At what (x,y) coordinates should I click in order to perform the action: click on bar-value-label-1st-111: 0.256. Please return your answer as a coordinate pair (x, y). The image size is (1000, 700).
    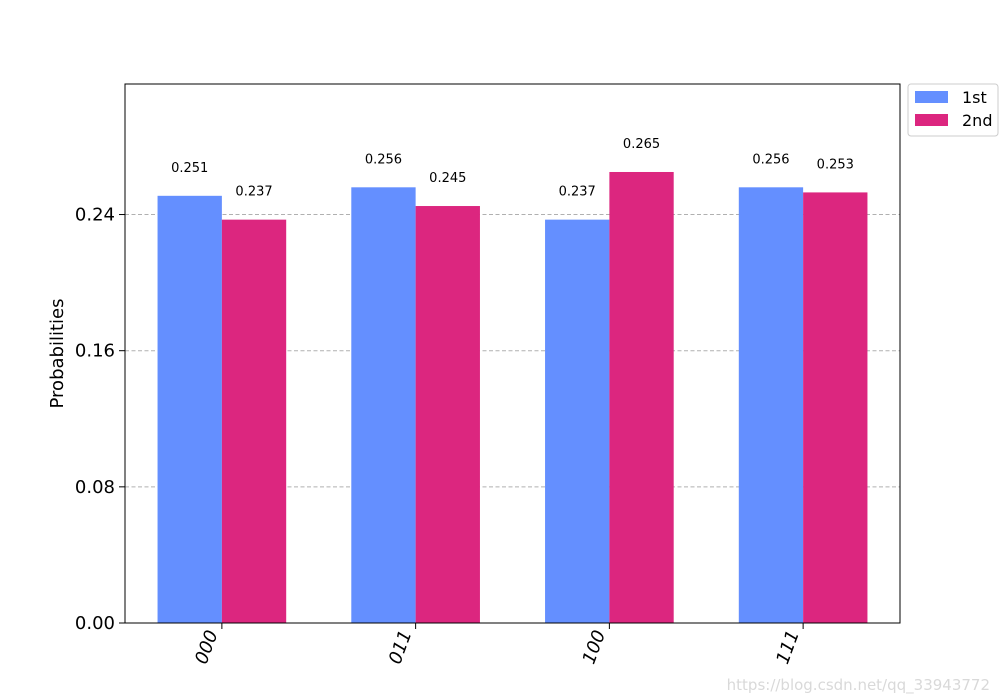
    Looking at the image, I should click on (770, 159).